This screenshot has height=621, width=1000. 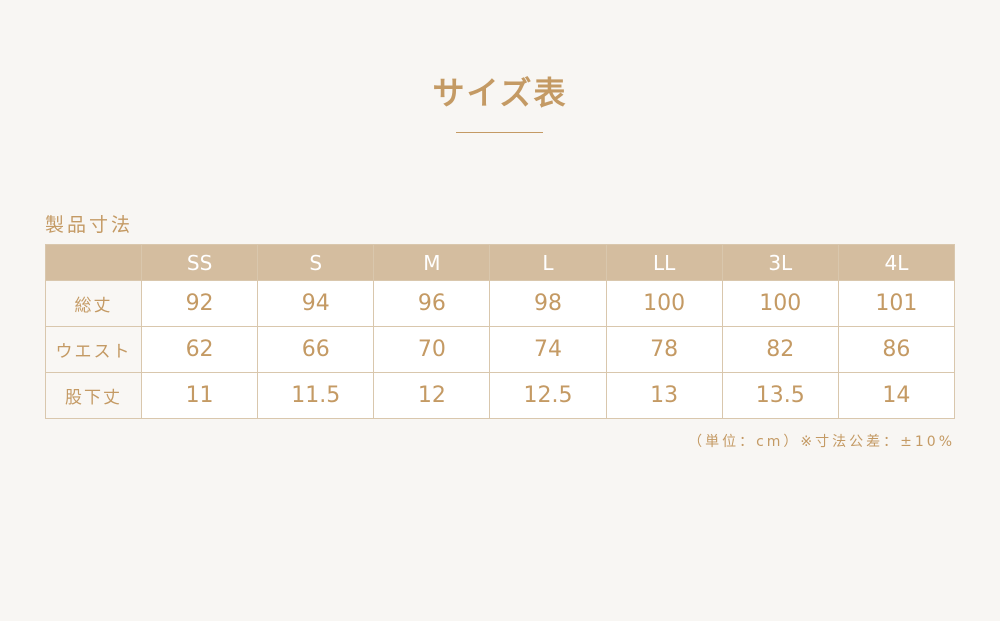 What do you see at coordinates (499, 132) in the screenshot?
I see `title-divider` at bounding box center [499, 132].